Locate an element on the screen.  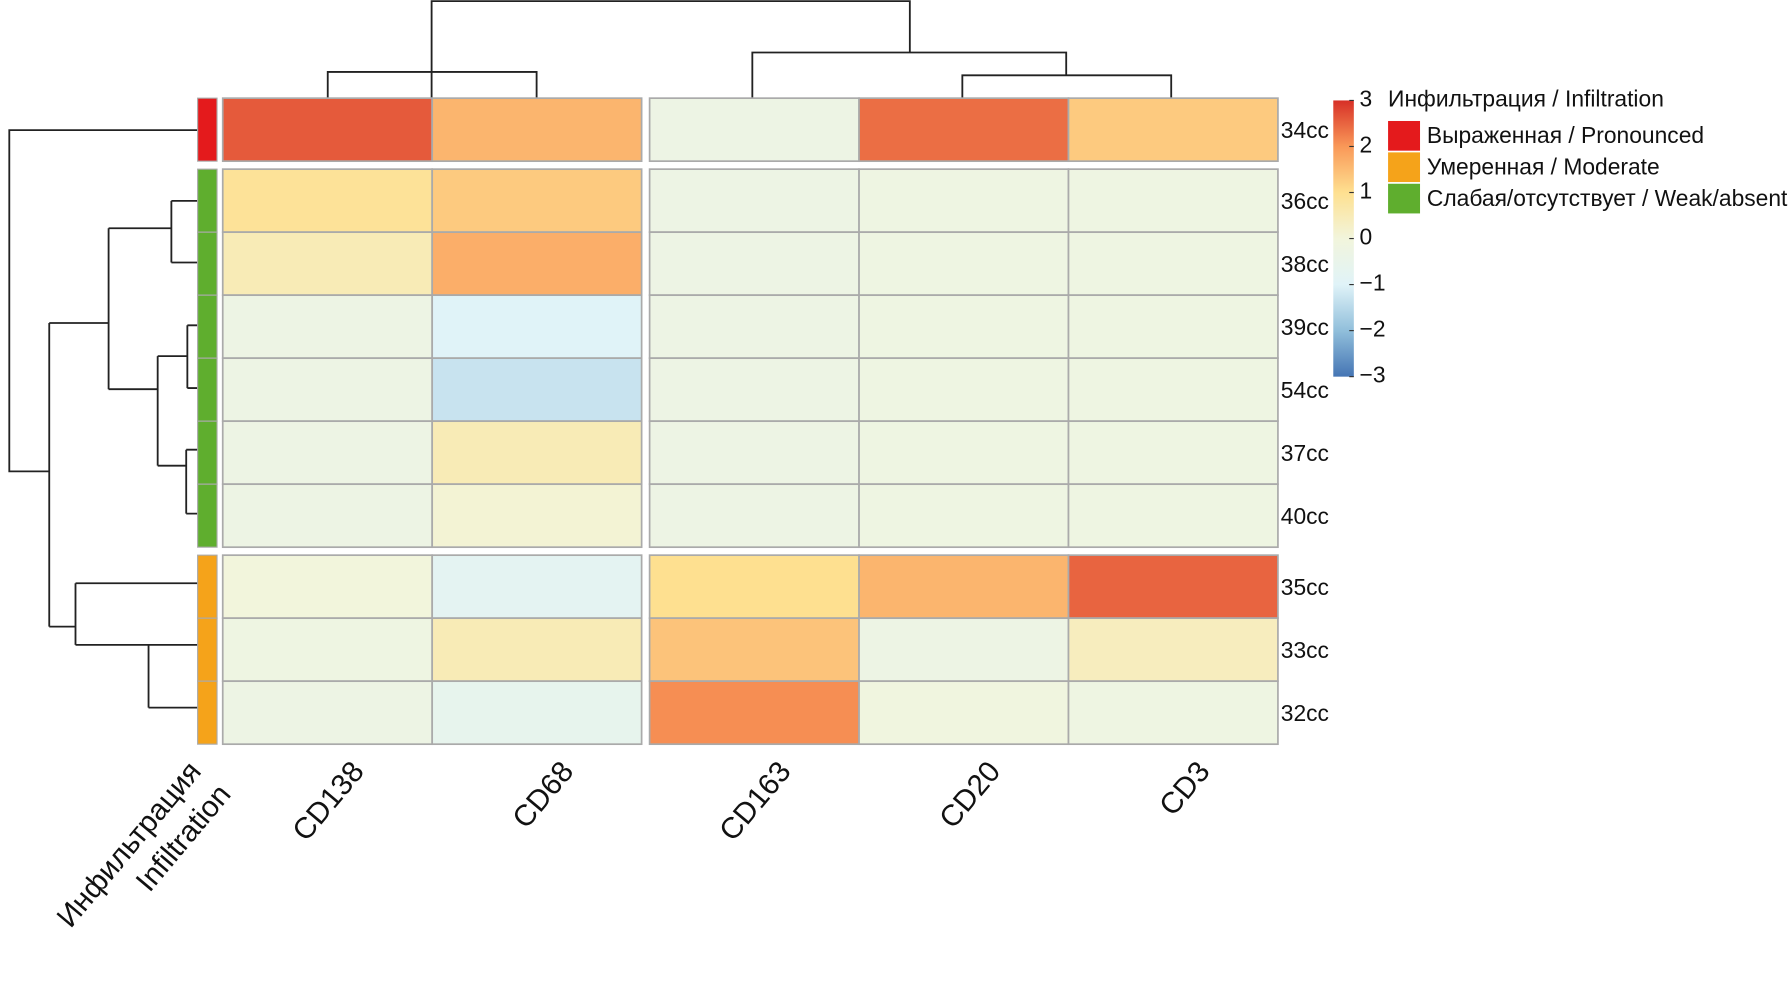
colorbar-tick-label: −1 is located at coordinates (1373, 283).